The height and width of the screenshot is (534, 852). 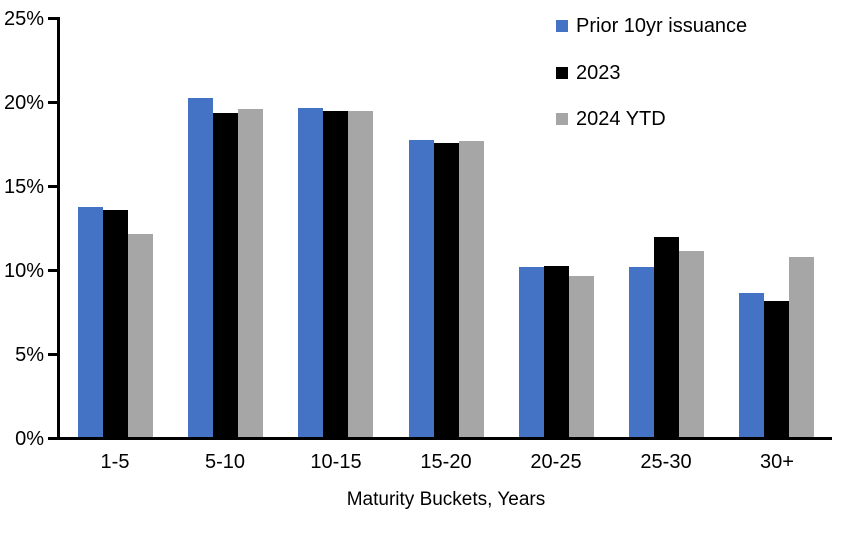 What do you see at coordinates (23, 187) in the screenshot?
I see `y-tick-label: 15%` at bounding box center [23, 187].